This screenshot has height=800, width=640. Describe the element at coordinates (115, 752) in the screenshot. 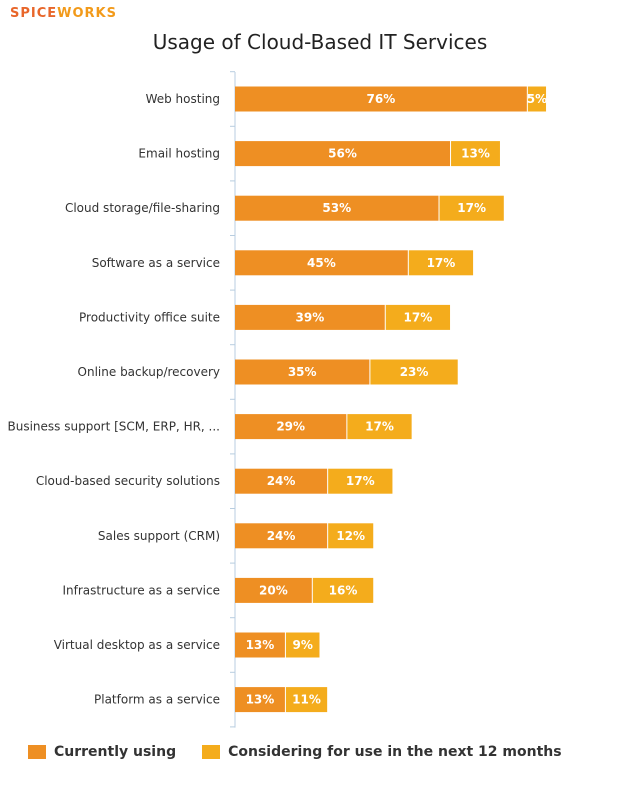

I see `legend-label-currently-using: Currently using` at that location.